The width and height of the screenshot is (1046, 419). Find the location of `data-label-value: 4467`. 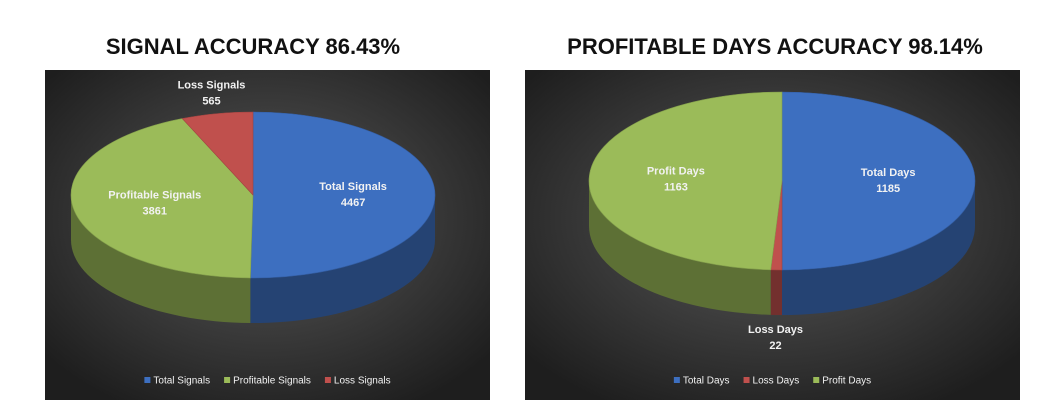

data-label-value: 4467 is located at coordinates (353, 203).